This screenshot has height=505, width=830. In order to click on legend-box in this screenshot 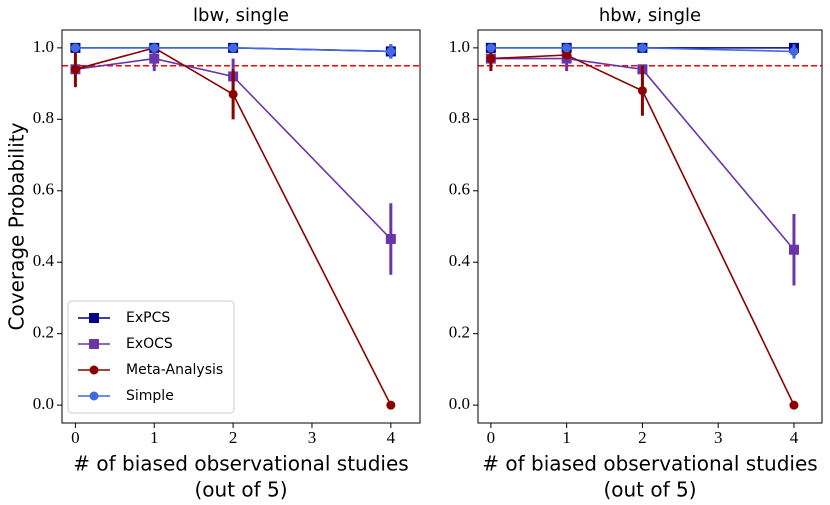, I will do `click(151, 357)`.